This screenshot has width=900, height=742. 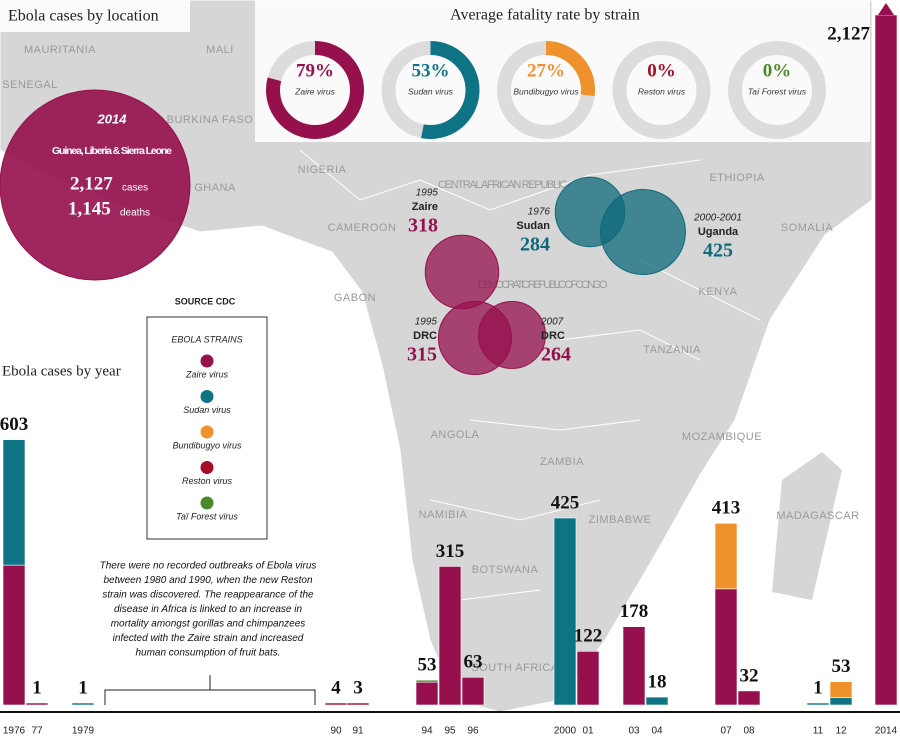 I want to click on bar-total: 53, so click(x=841, y=666).